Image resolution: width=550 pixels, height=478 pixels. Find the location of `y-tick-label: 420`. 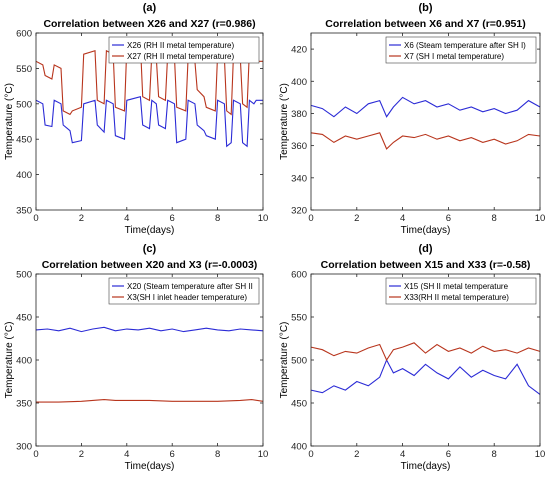

y-tick-label: 420 is located at coordinates (299, 50).